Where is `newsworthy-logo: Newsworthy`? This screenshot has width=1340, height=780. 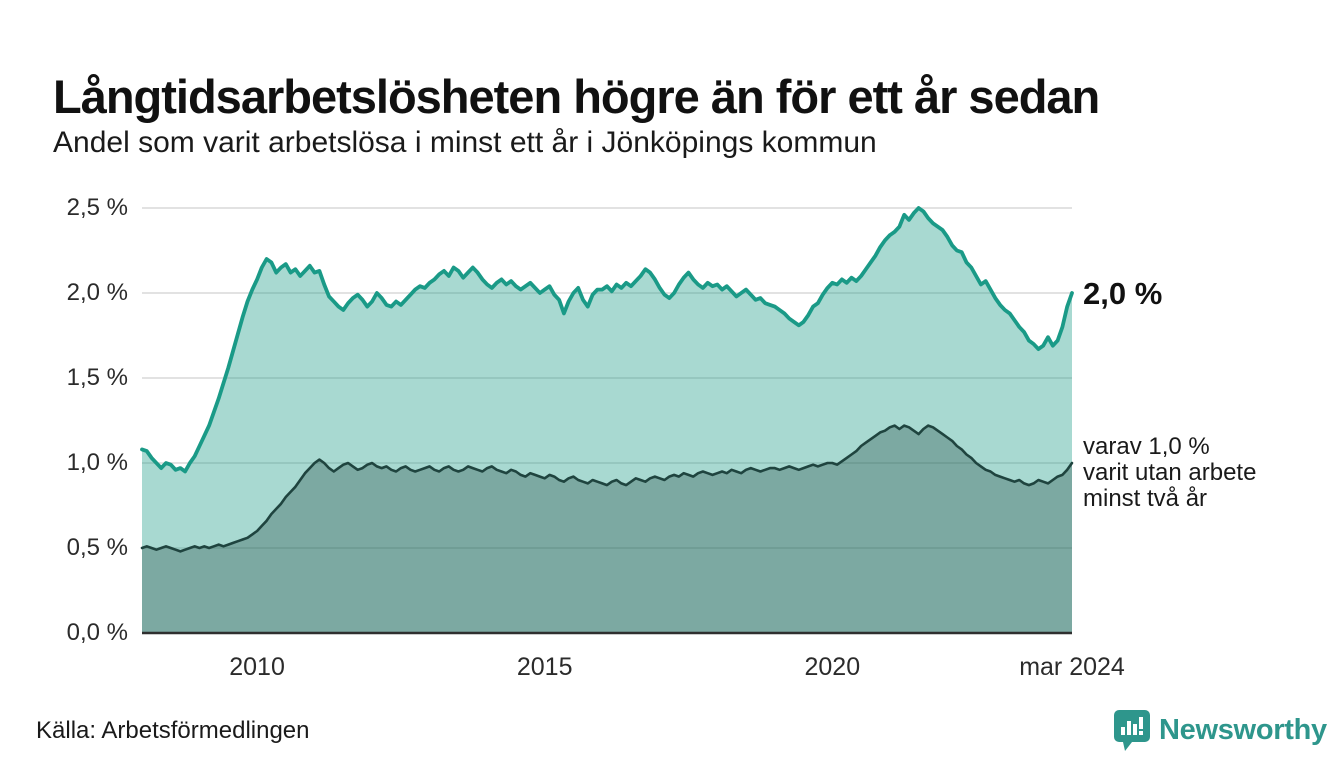
newsworthy-logo: Newsworthy is located at coordinates (1220, 731).